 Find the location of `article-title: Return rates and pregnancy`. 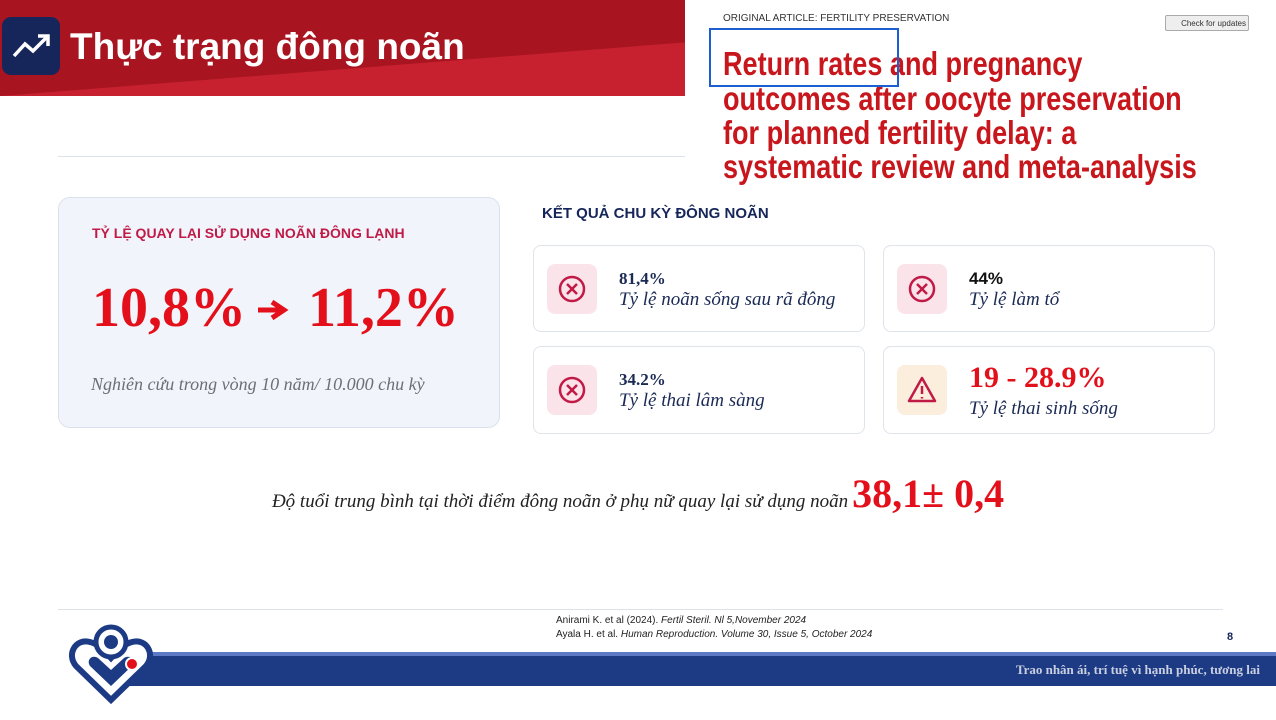

article-title: Return rates and pregnancy is located at coordinates (902, 64).